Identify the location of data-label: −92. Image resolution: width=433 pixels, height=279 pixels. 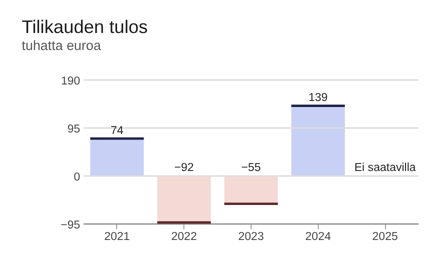
(184, 168).